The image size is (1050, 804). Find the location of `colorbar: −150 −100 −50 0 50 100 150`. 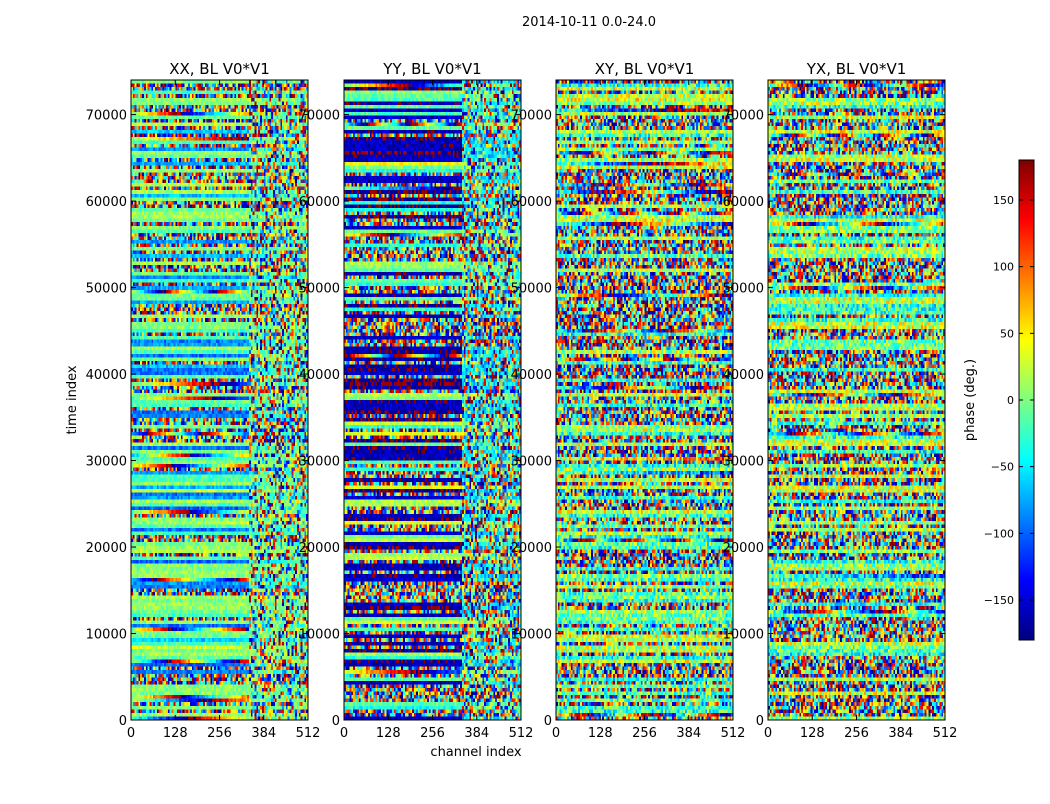

colorbar: −150 −100 −50 0 50 100 150 is located at coordinates (1009, 400).